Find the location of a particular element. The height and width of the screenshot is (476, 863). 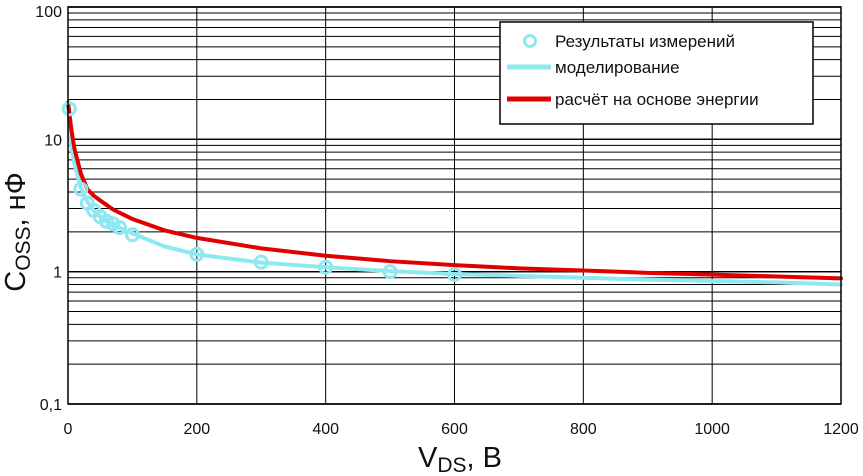

y-axis-title-sub: OSS is located at coordinates (23, 248).